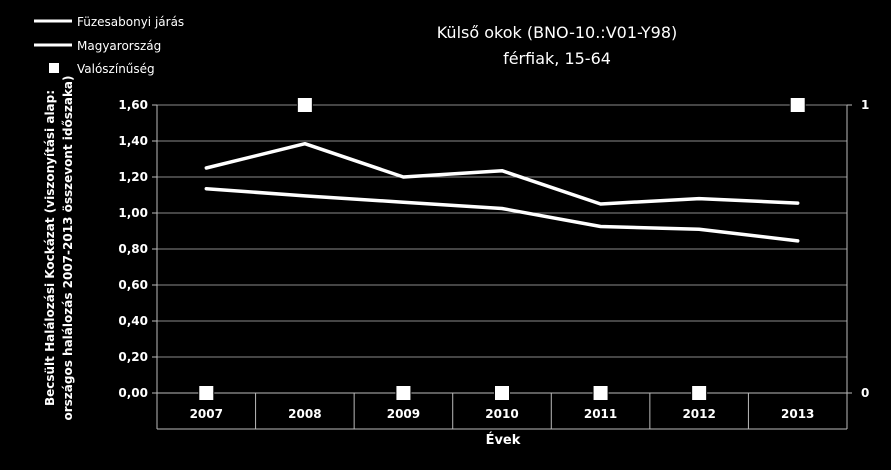 The width and height of the screenshot is (891, 470). I want to click on x-tick-label: 2008, so click(304, 414).